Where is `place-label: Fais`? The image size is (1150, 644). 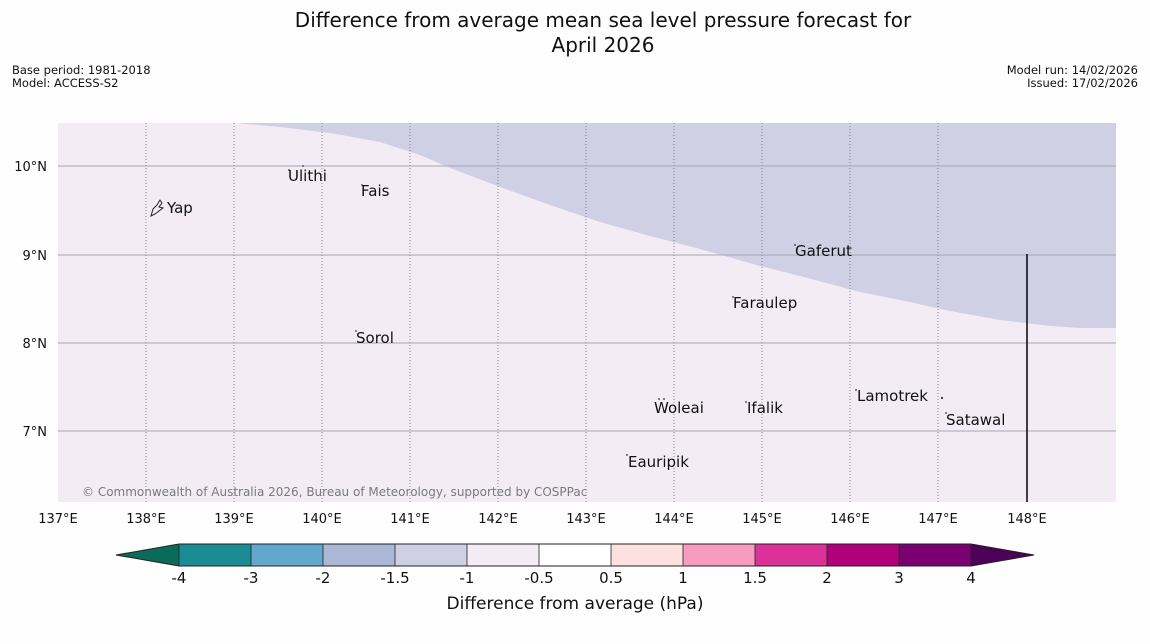
place-label: Fais is located at coordinates (375, 191).